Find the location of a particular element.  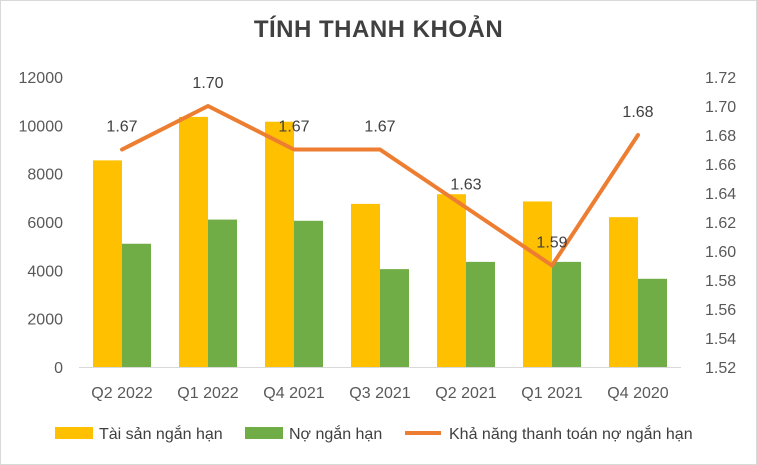

y-right-tick-label: 1.72 is located at coordinates (720, 78).